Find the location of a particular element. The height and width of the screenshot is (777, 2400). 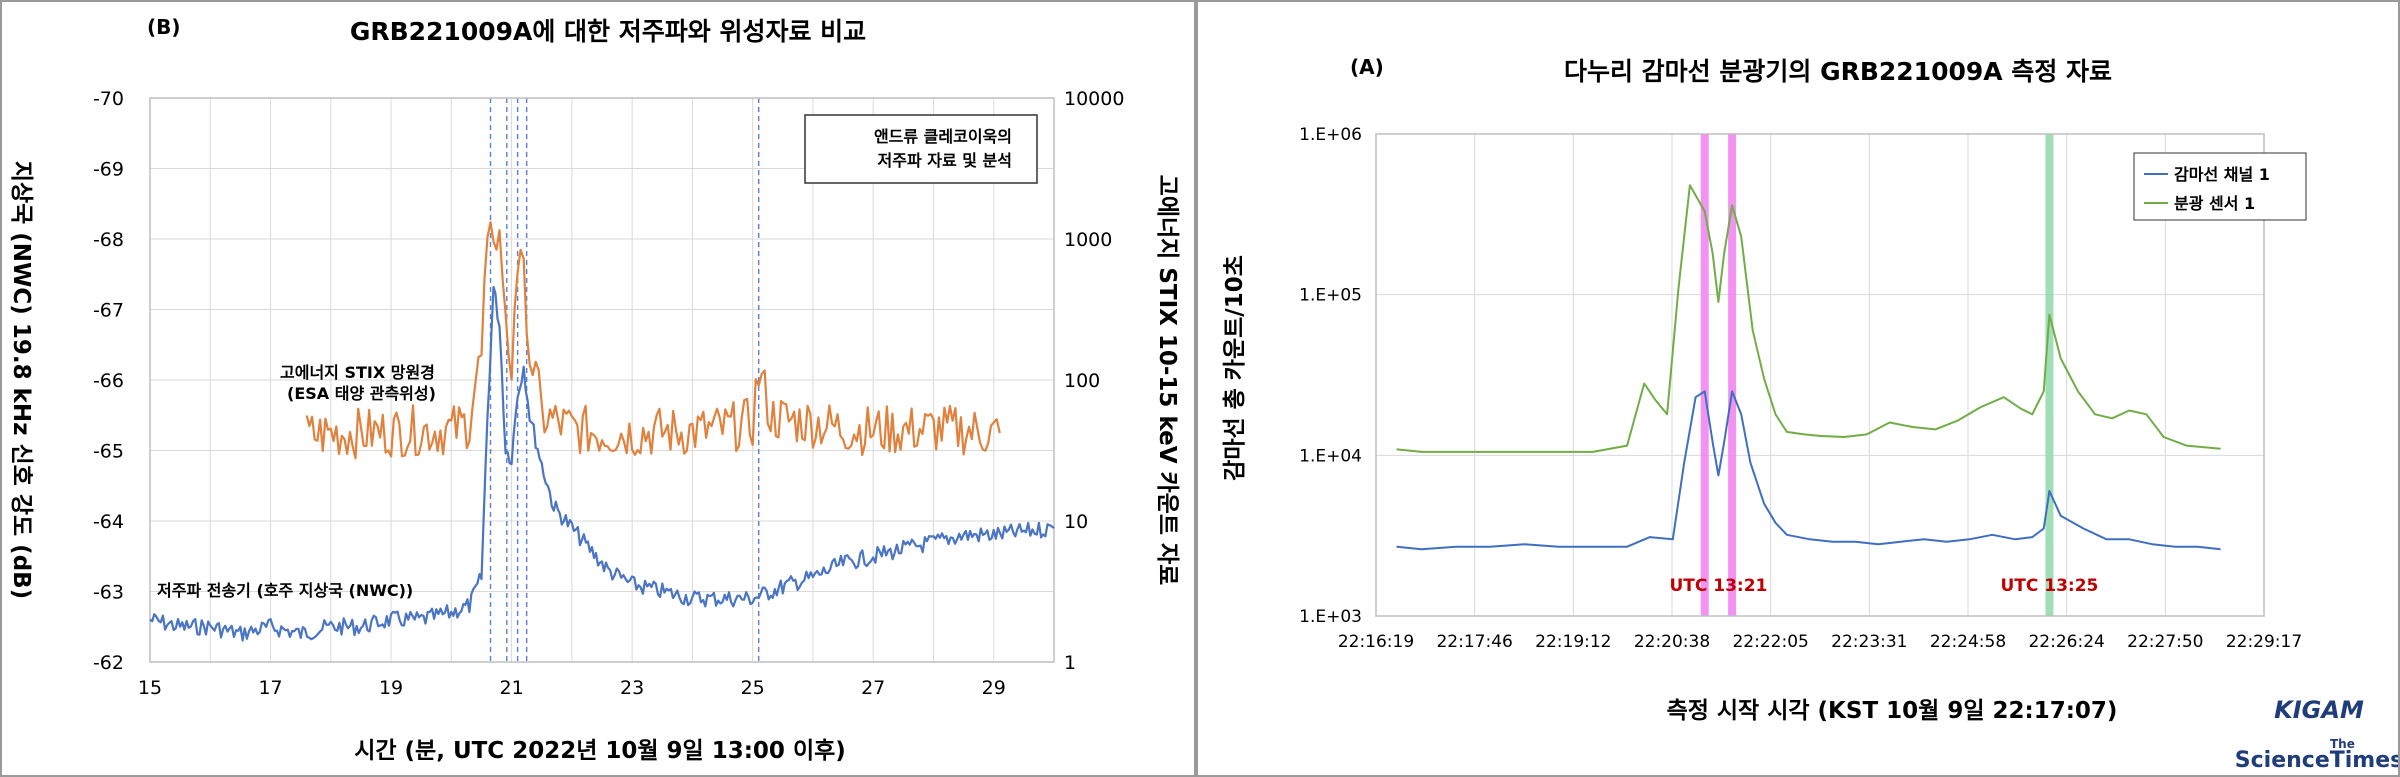

chart-a-y-ticks: 1.E+06 1.E+05 1.E+04 1.E+03 is located at coordinates (1330, 376).